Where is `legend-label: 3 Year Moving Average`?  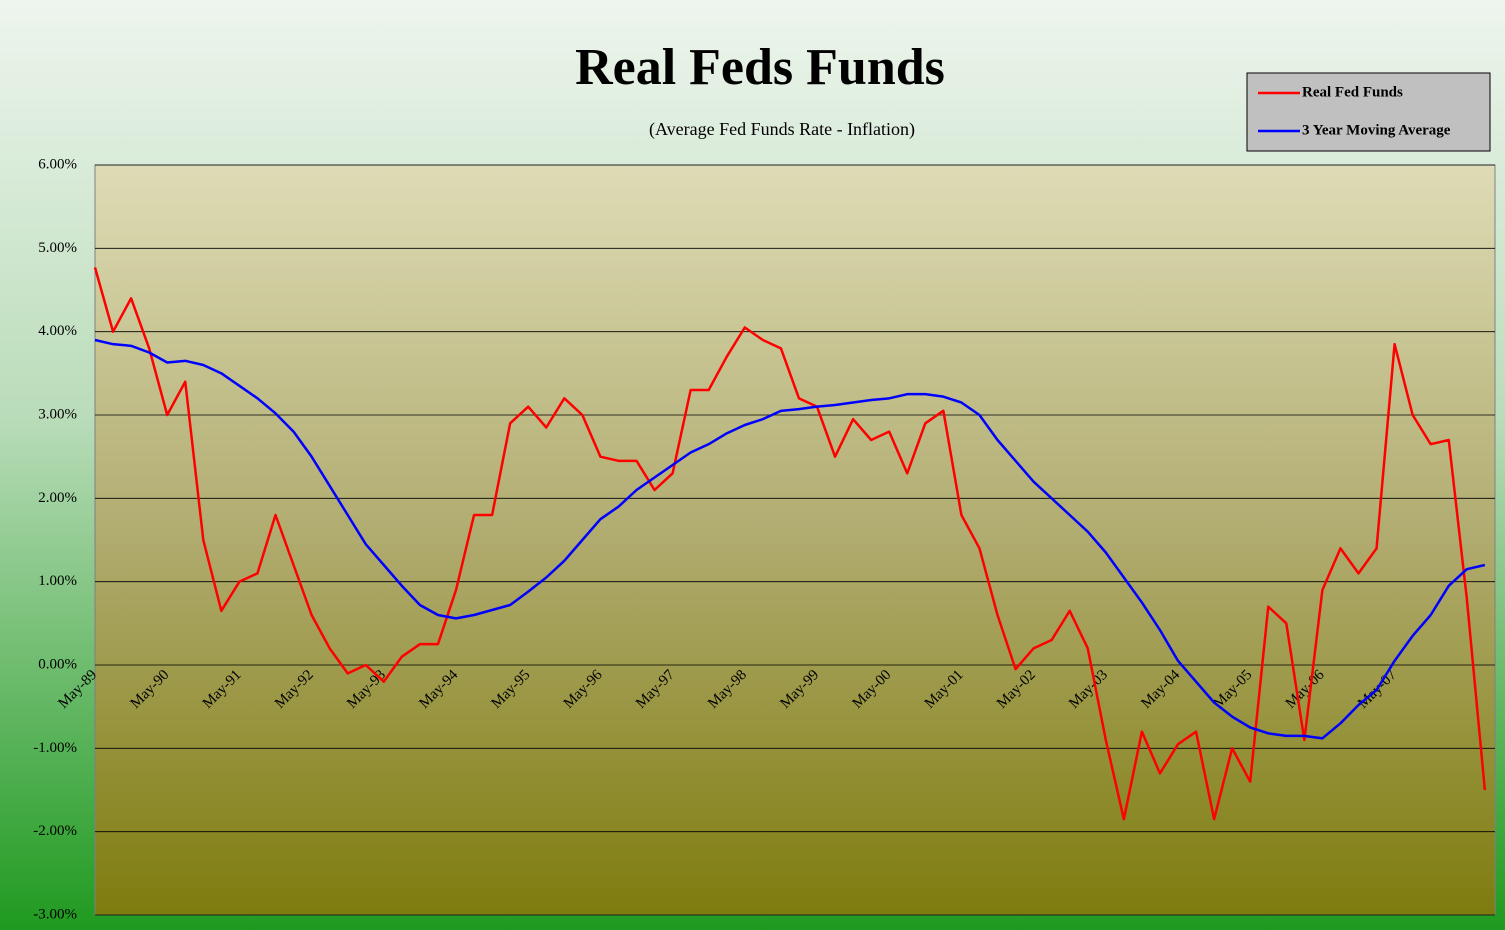
legend-label: 3 Year Moving Average is located at coordinates (1376, 130).